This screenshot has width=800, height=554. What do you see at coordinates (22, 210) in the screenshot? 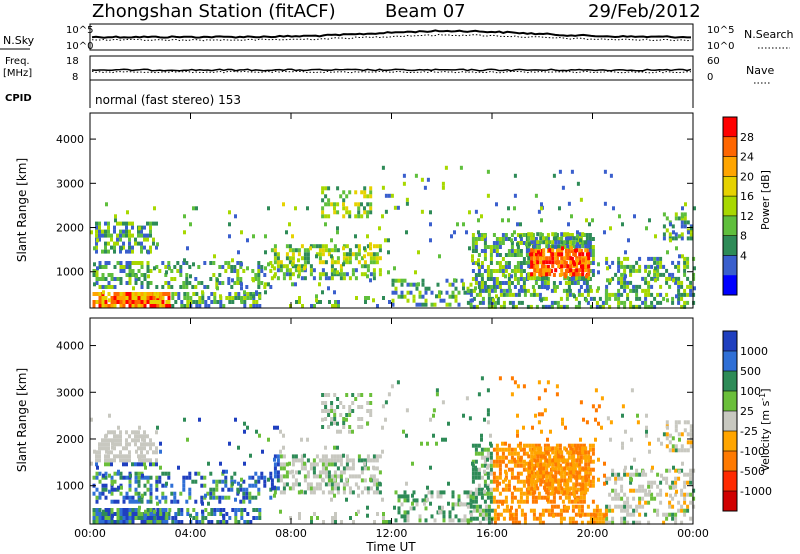
I see `power-ylabel: Slant Range [km]` at bounding box center [22, 210].